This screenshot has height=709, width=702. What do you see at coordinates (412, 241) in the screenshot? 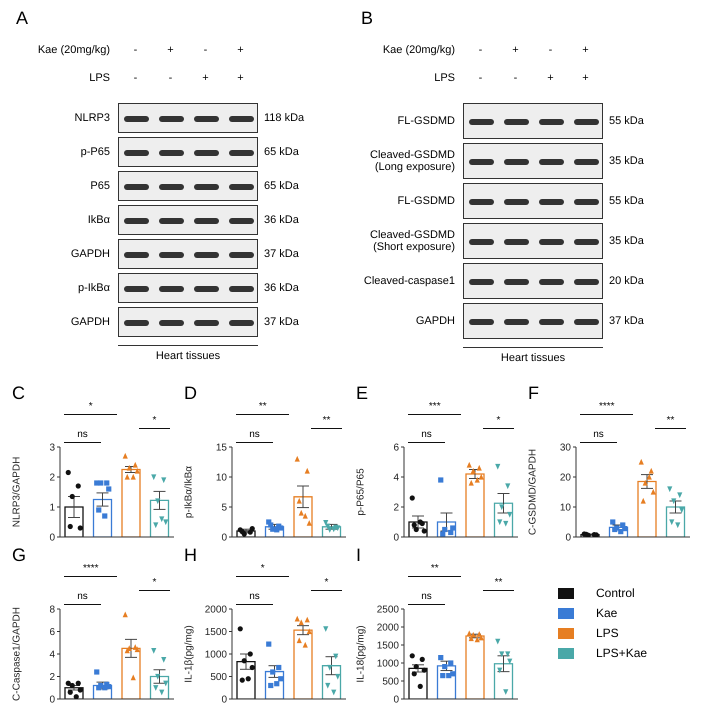
I see `category-label: Cleaved-GSDMD (Short exposure)` at bounding box center [412, 241].